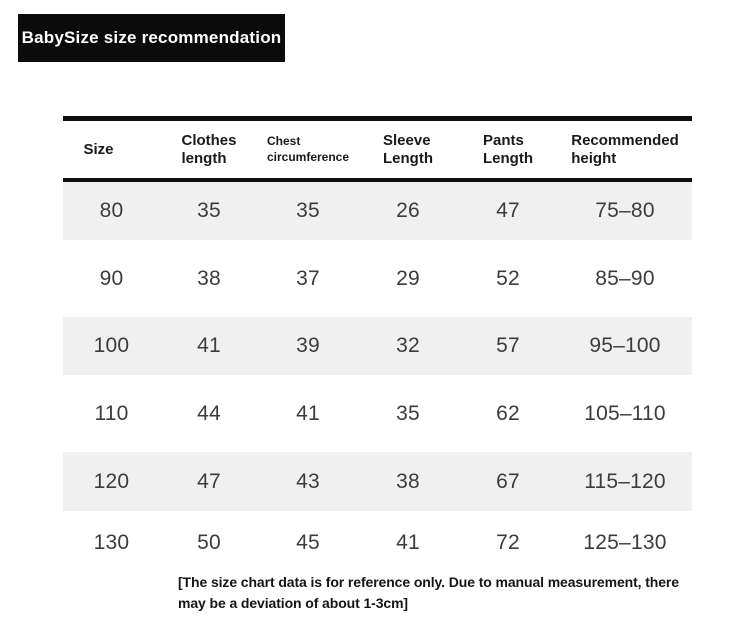  I want to click on table-cell: 39, so click(308, 345).